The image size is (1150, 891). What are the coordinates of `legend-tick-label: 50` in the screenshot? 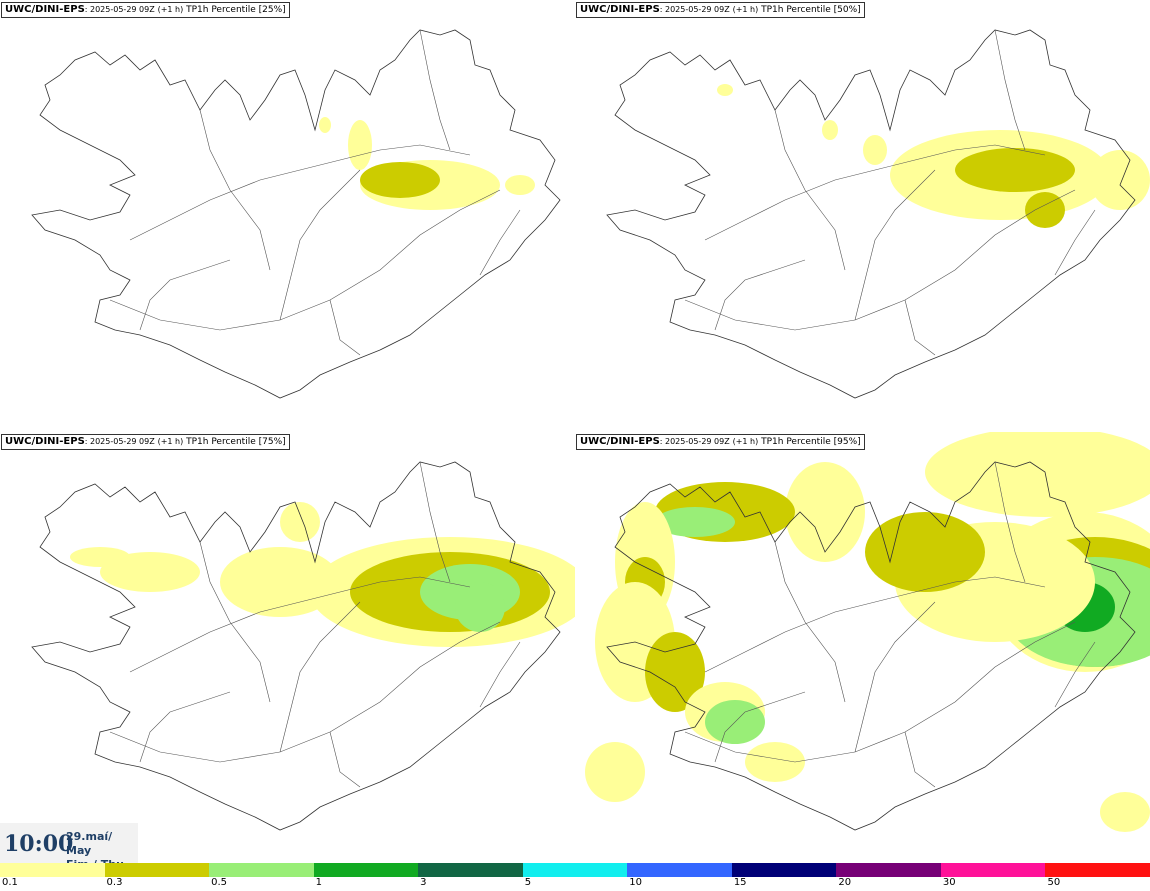 It's located at (1054, 882).